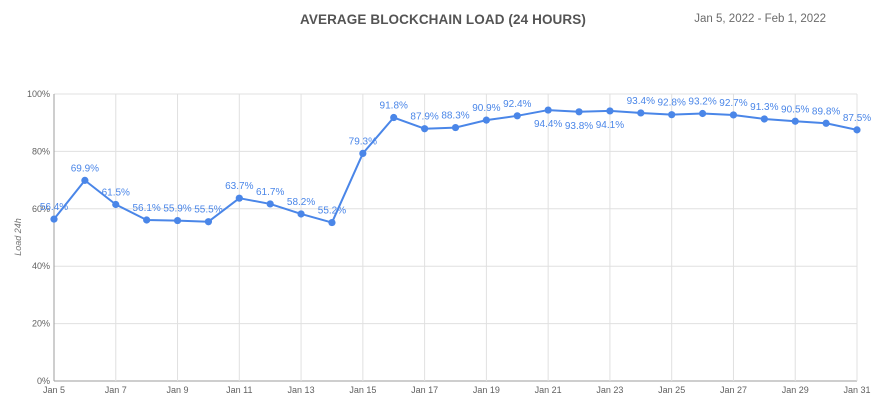 The height and width of the screenshot is (414, 886). Describe the element at coordinates (702, 102) in the screenshot. I see `data-label: 93.2%` at that location.